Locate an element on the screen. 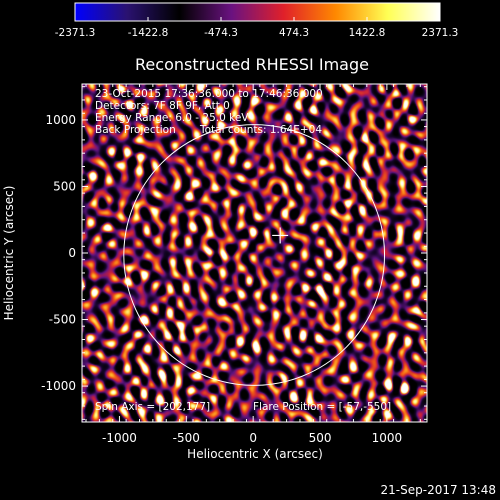 This screenshot has height=500, width=500. colorbar-tick-label: -474.3 is located at coordinates (221, 33).